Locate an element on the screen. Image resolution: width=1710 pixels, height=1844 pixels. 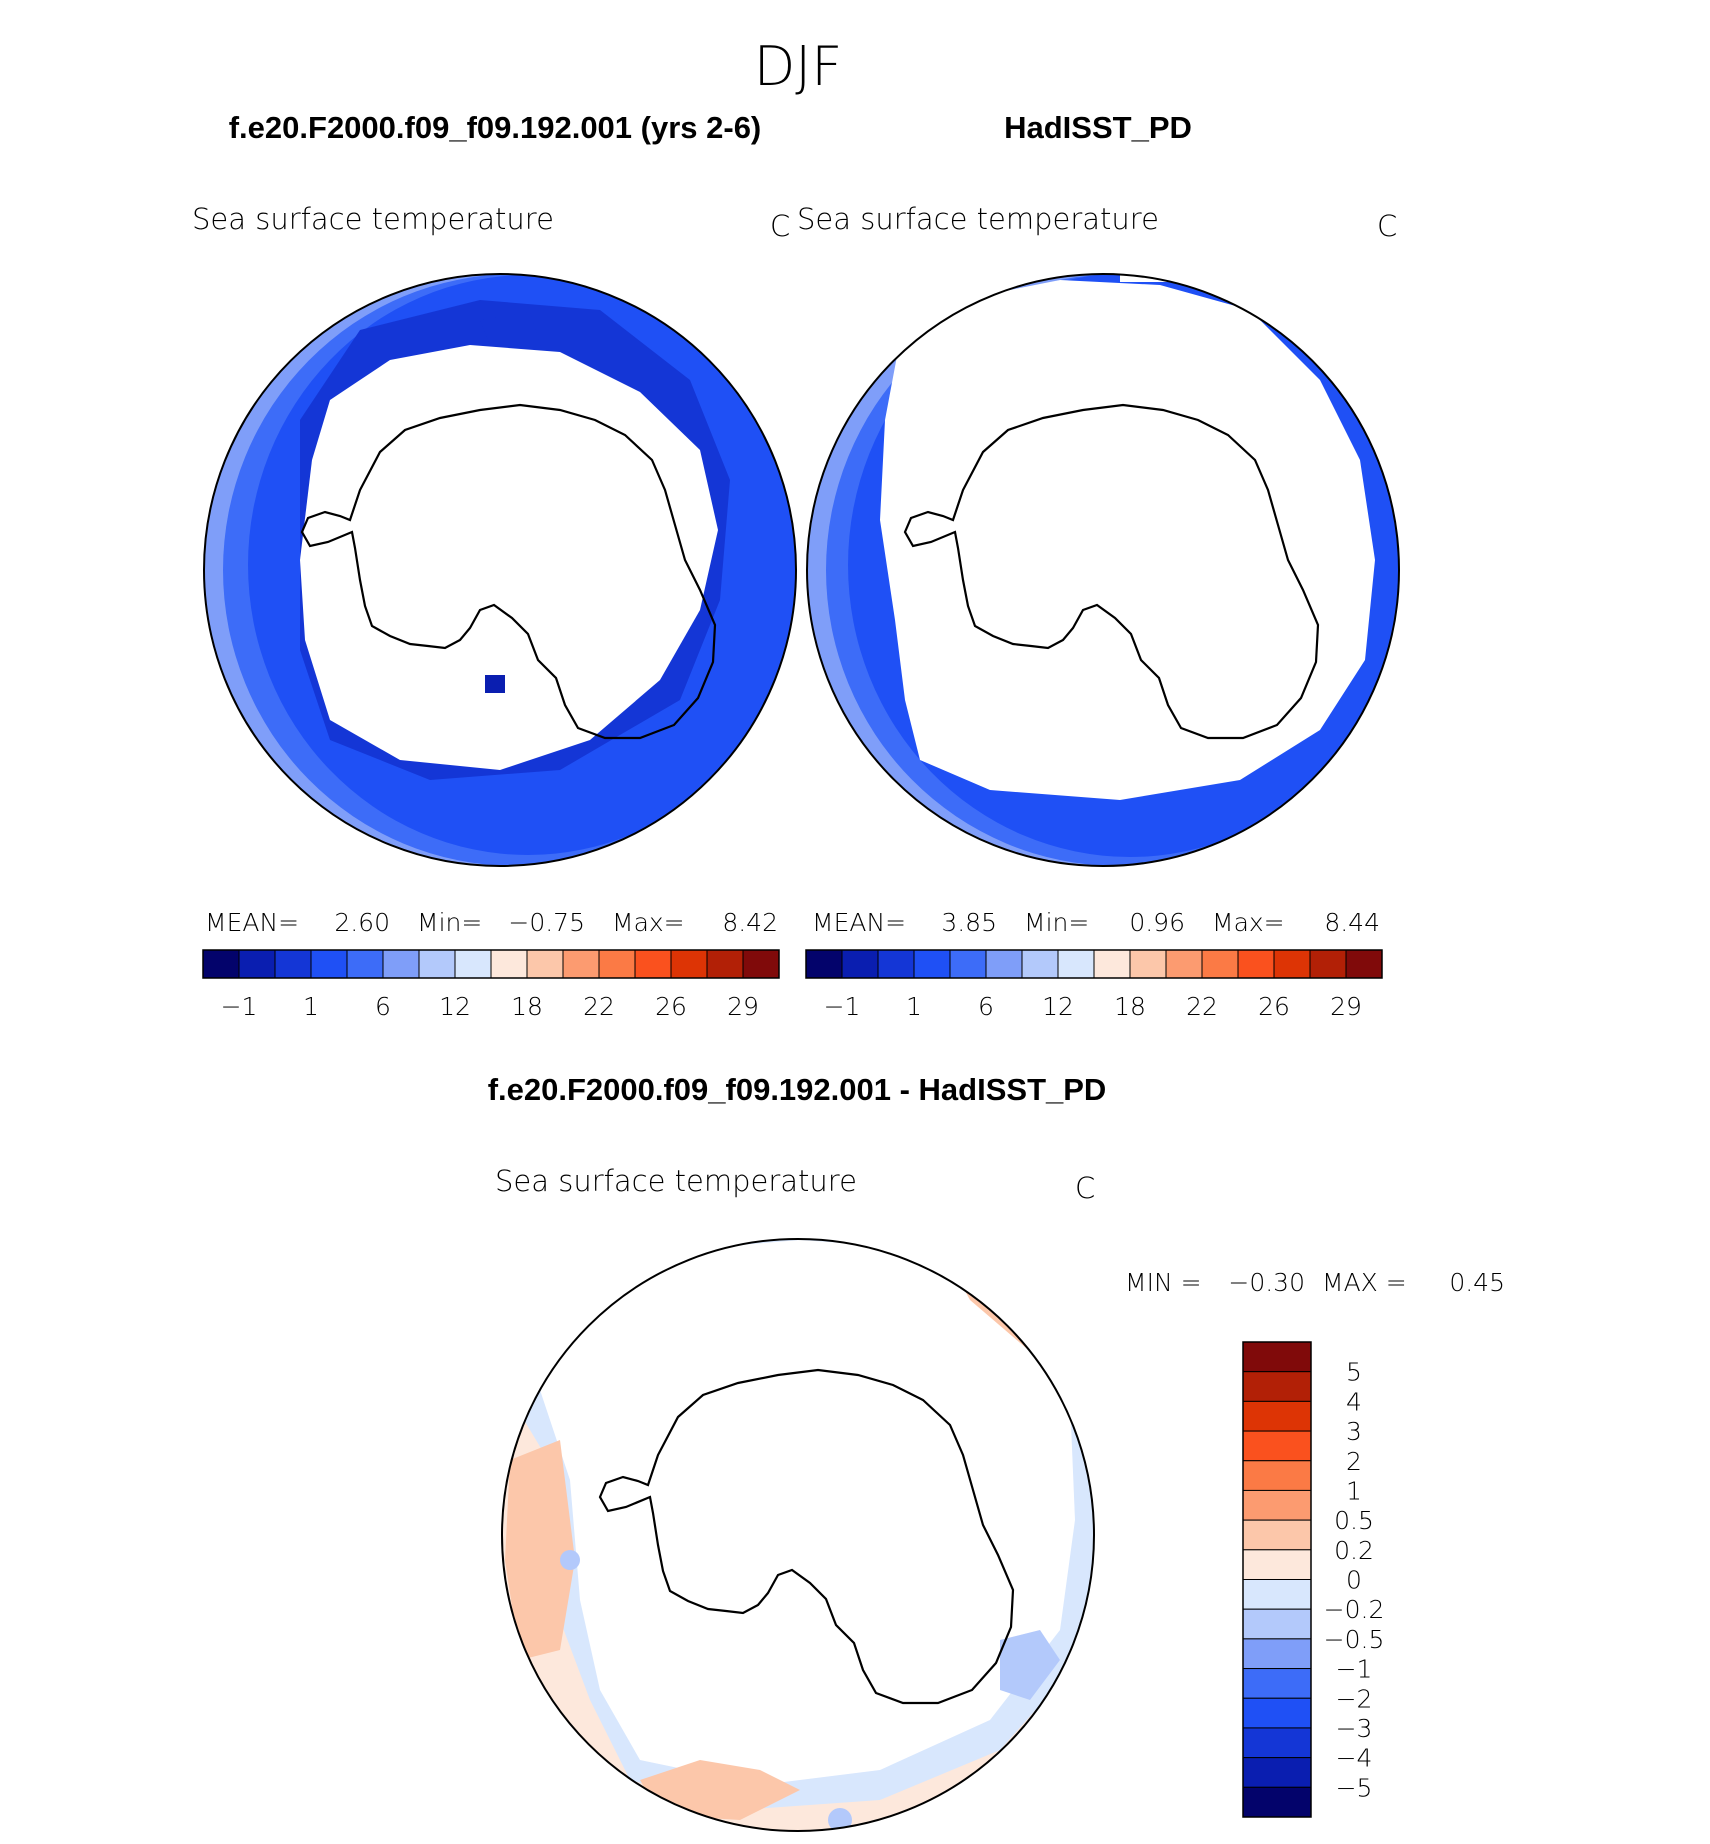
panel-diff-variable-label: Sea surface temperature is located at coordinates (676, 1181).